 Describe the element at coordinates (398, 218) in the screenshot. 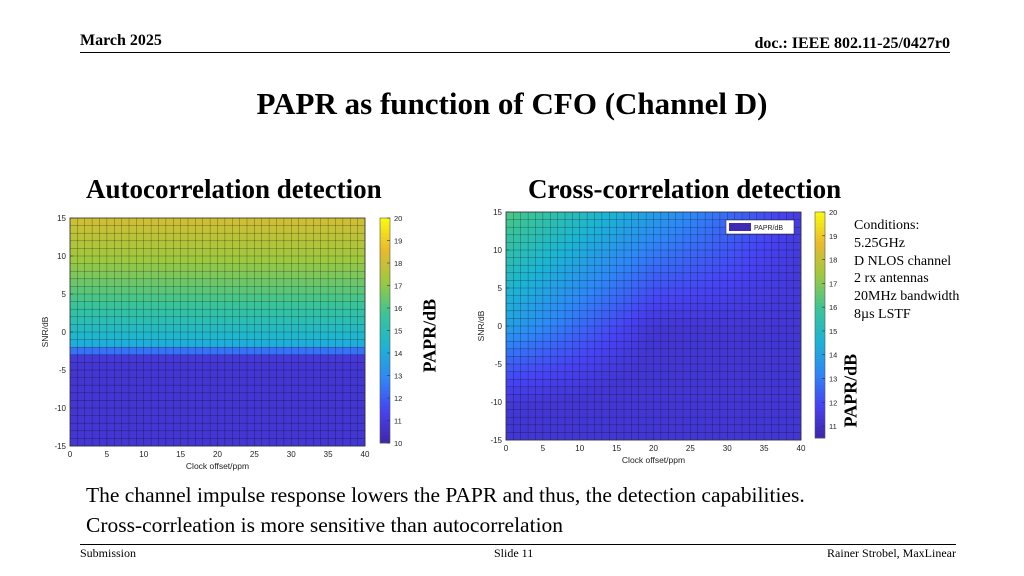

I see `colorbar-tick-label: 20` at that location.